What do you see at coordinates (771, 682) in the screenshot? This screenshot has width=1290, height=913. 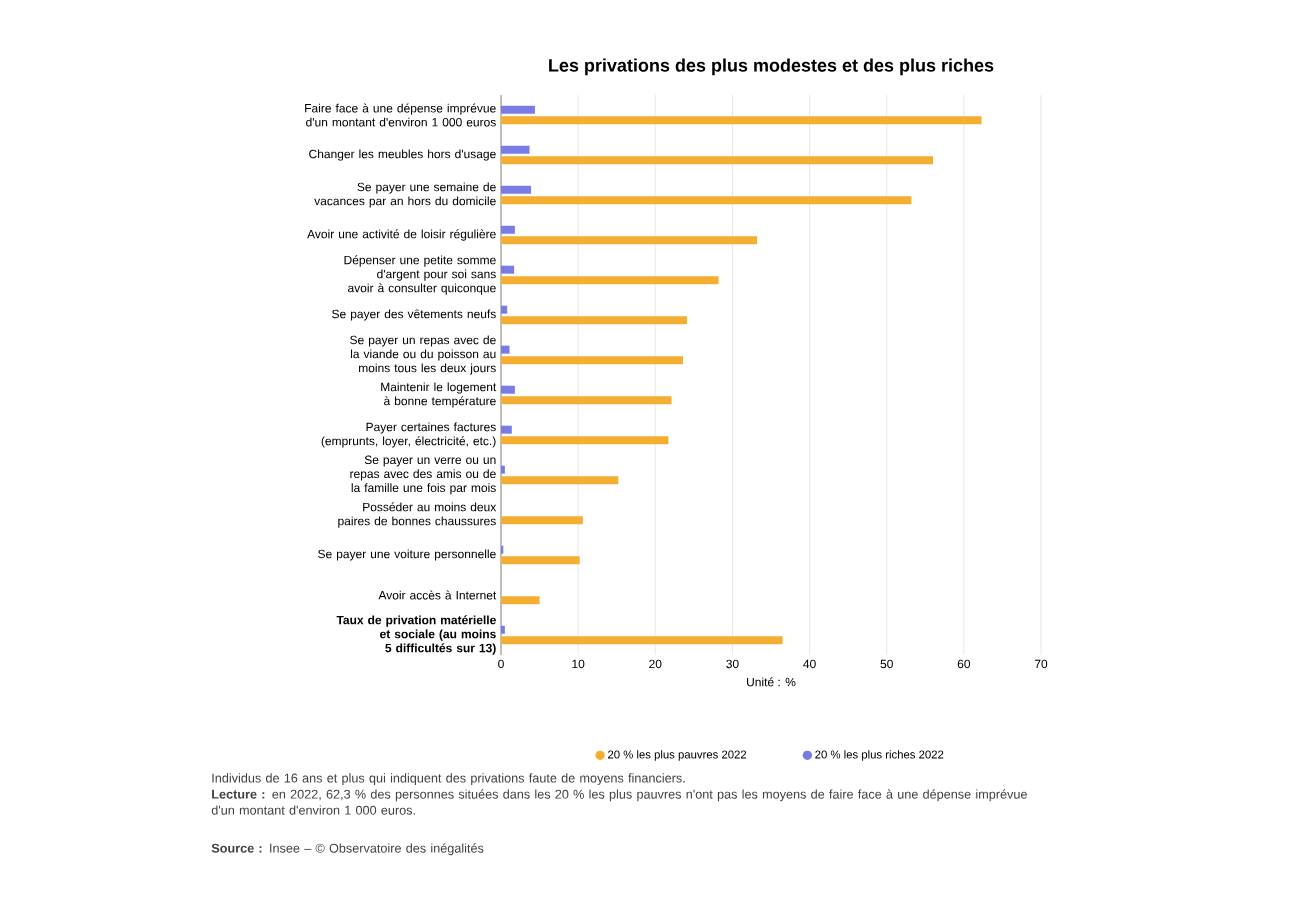 I see `x-axis-title: Unité : %` at bounding box center [771, 682].